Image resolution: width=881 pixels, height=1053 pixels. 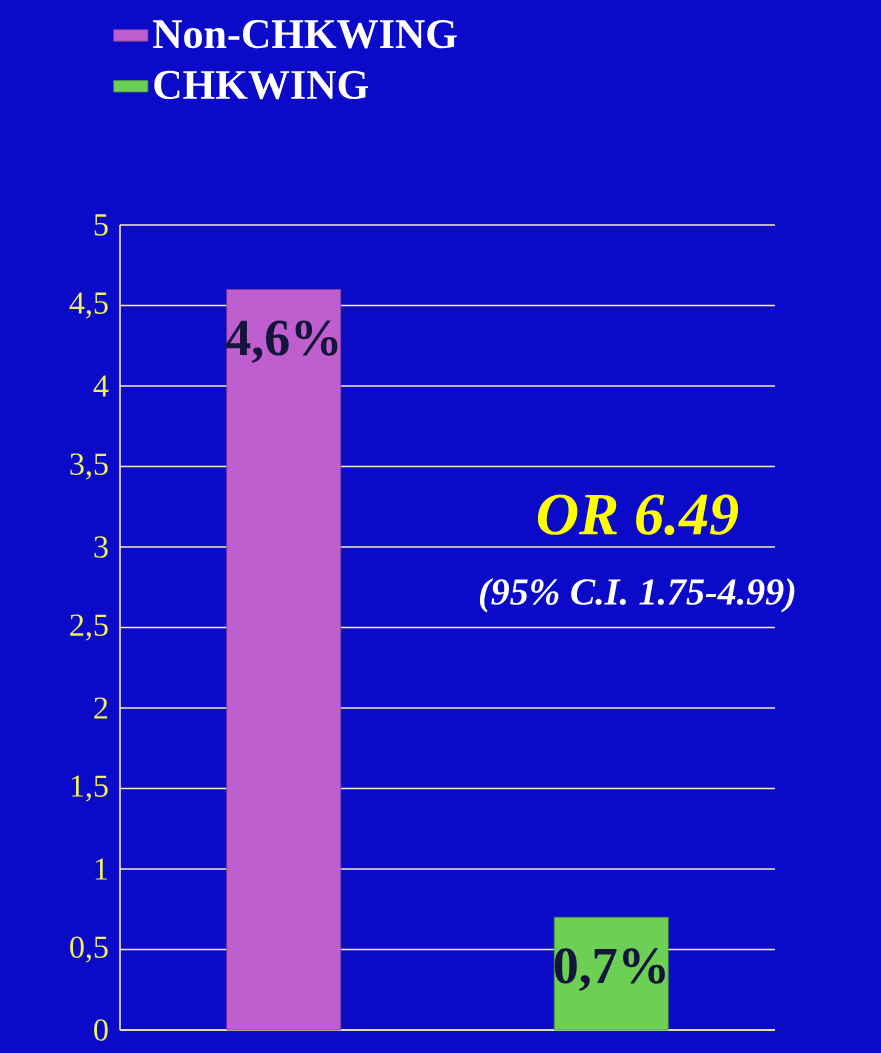 What do you see at coordinates (101, 708) in the screenshot?
I see `y-tick-label: 2` at bounding box center [101, 708].